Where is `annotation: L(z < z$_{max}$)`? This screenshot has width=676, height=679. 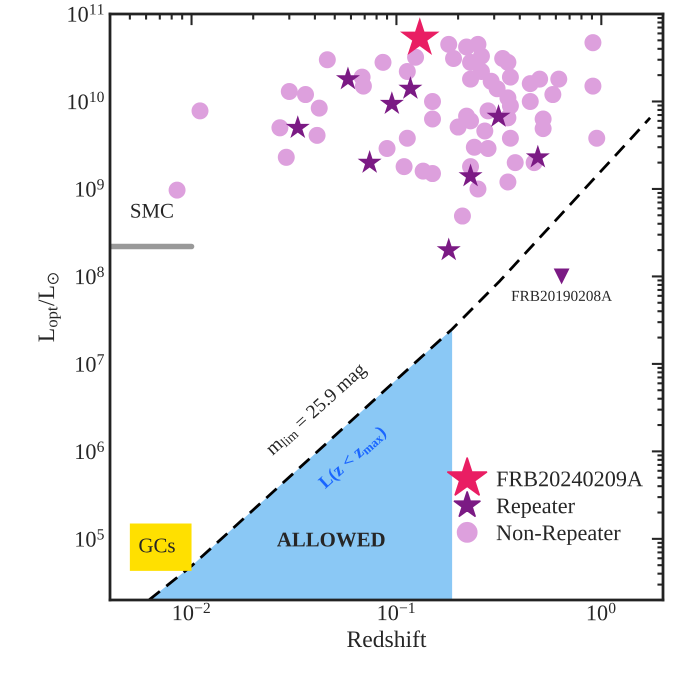
annotation: L(z < z$_{max}$) is located at coordinates (353, 458).